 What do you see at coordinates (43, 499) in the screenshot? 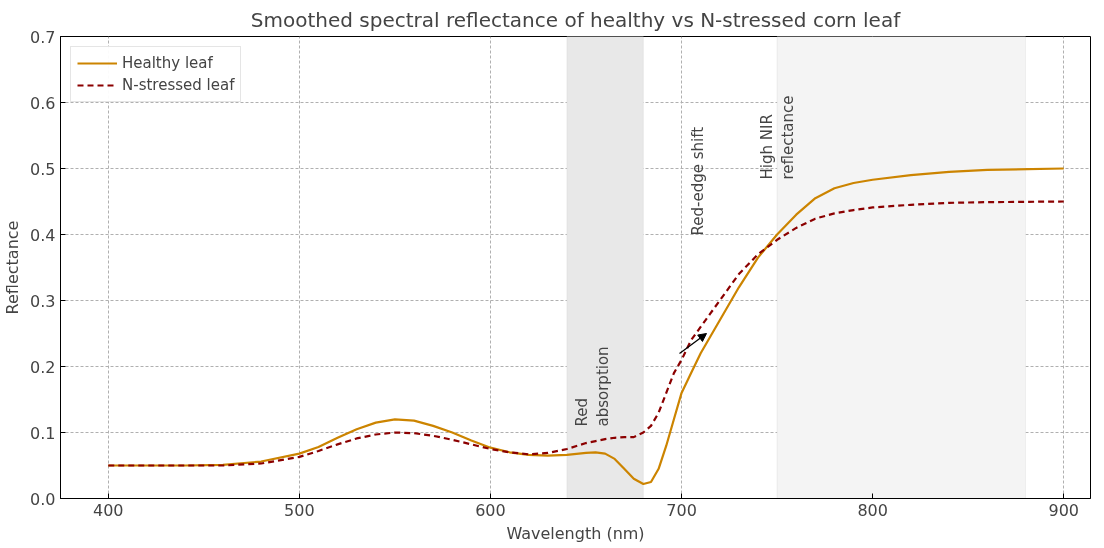
I see `y-tick-label: 0.0` at bounding box center [43, 499].